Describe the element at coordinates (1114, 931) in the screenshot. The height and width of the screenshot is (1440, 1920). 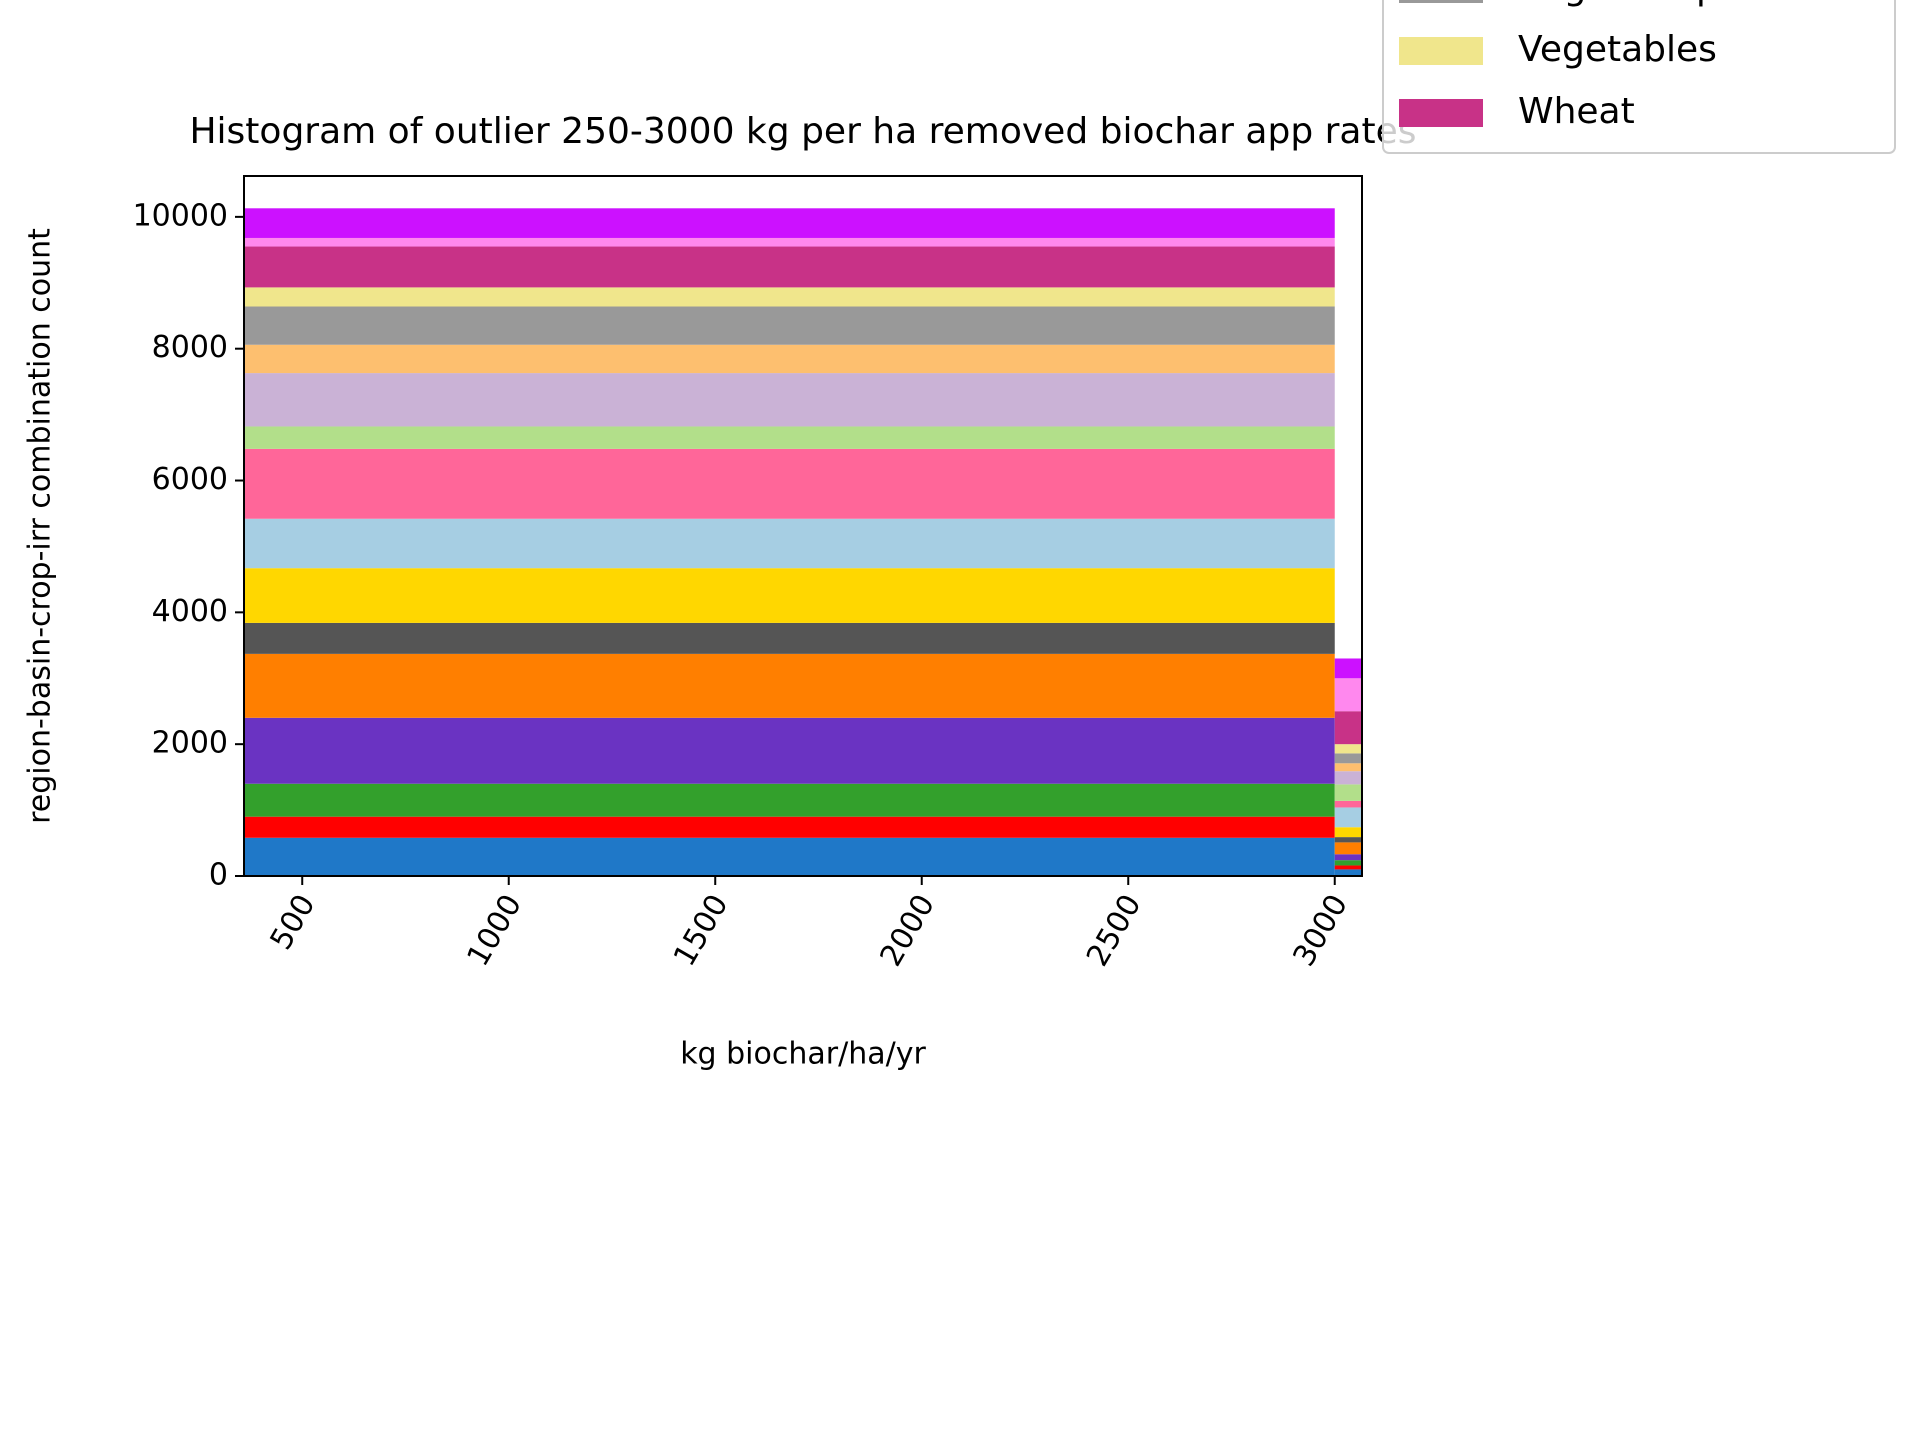
I see `x-tick-label: 2500` at that location.